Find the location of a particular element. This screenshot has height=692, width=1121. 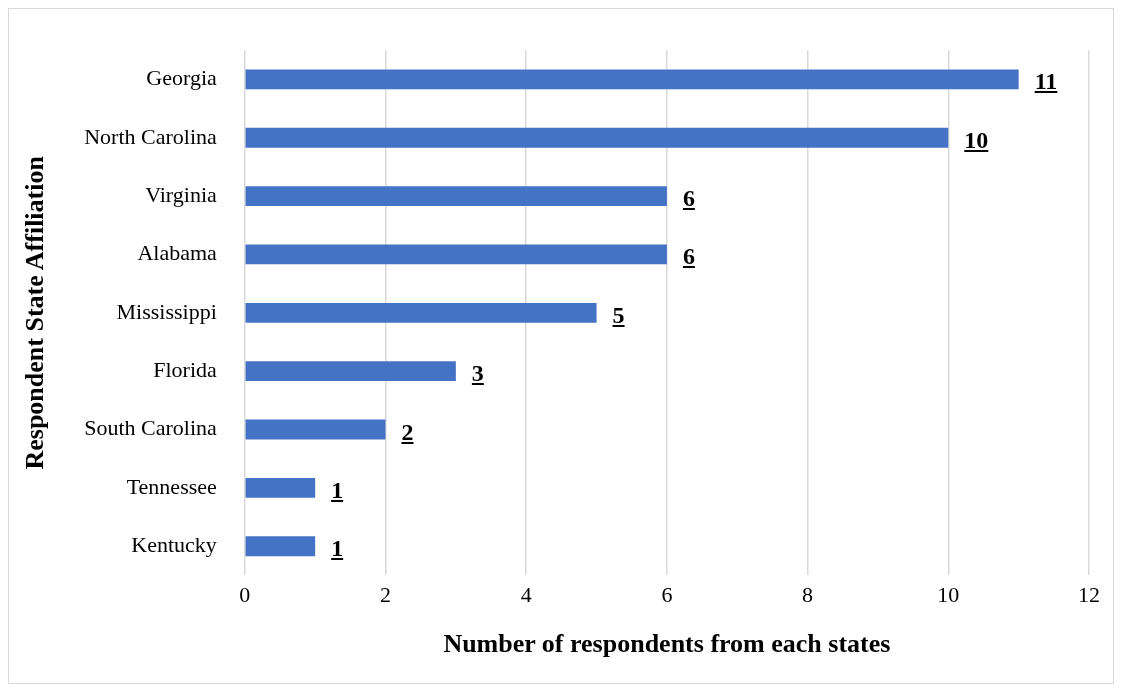

data-label: 3 is located at coordinates (477, 373).